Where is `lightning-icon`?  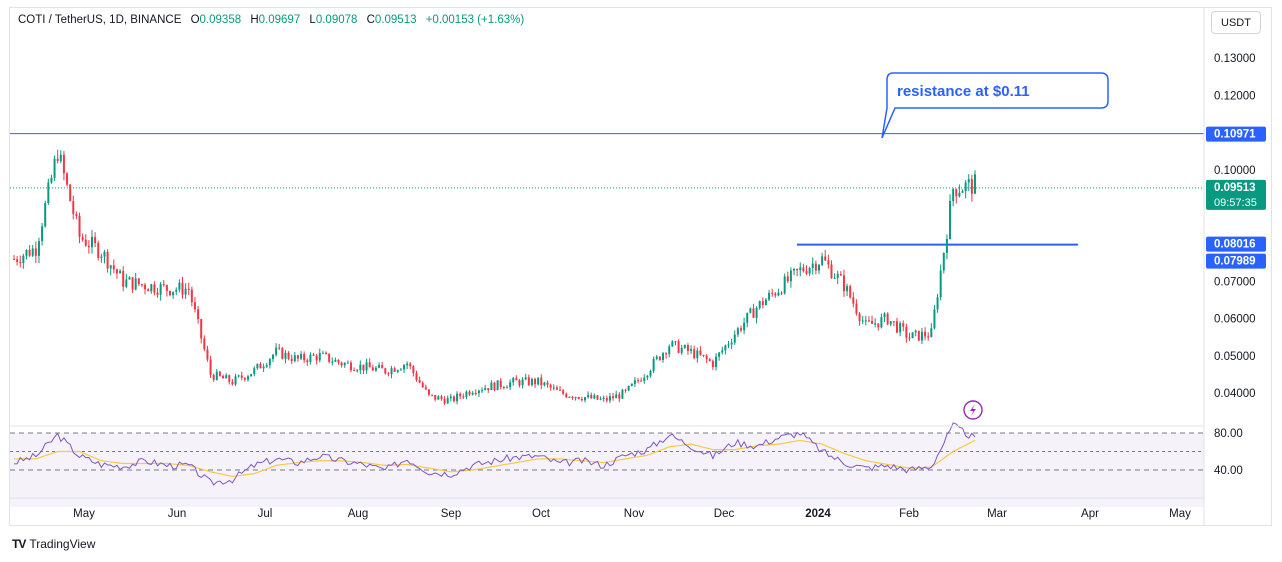
lightning-icon is located at coordinates (973, 410).